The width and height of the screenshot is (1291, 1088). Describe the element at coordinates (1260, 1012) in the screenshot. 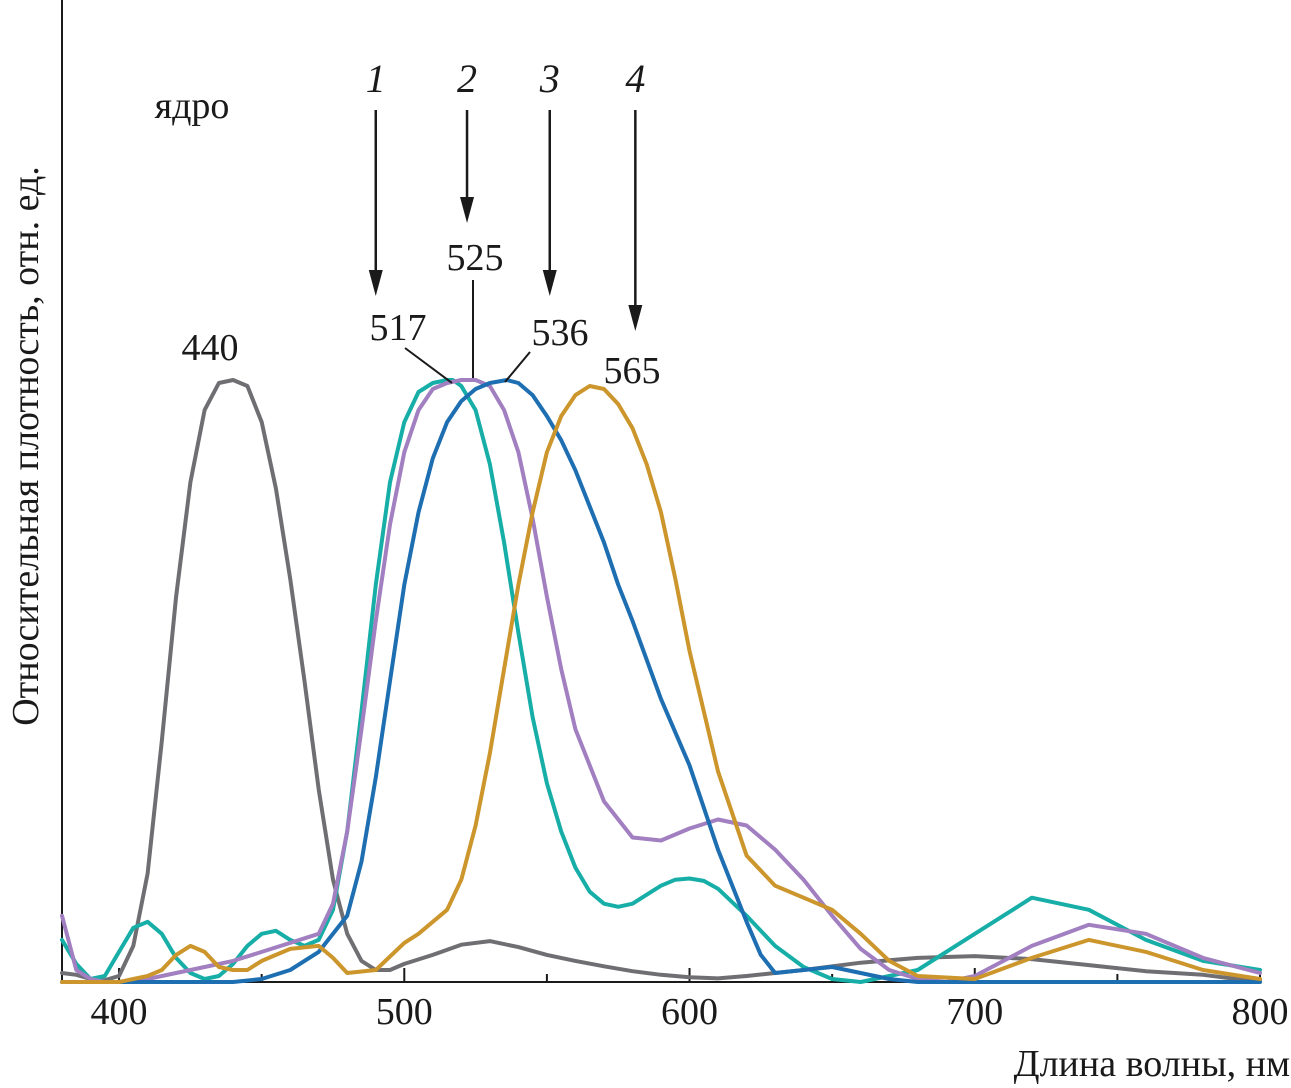

I see `x-tick-label: 800` at that location.